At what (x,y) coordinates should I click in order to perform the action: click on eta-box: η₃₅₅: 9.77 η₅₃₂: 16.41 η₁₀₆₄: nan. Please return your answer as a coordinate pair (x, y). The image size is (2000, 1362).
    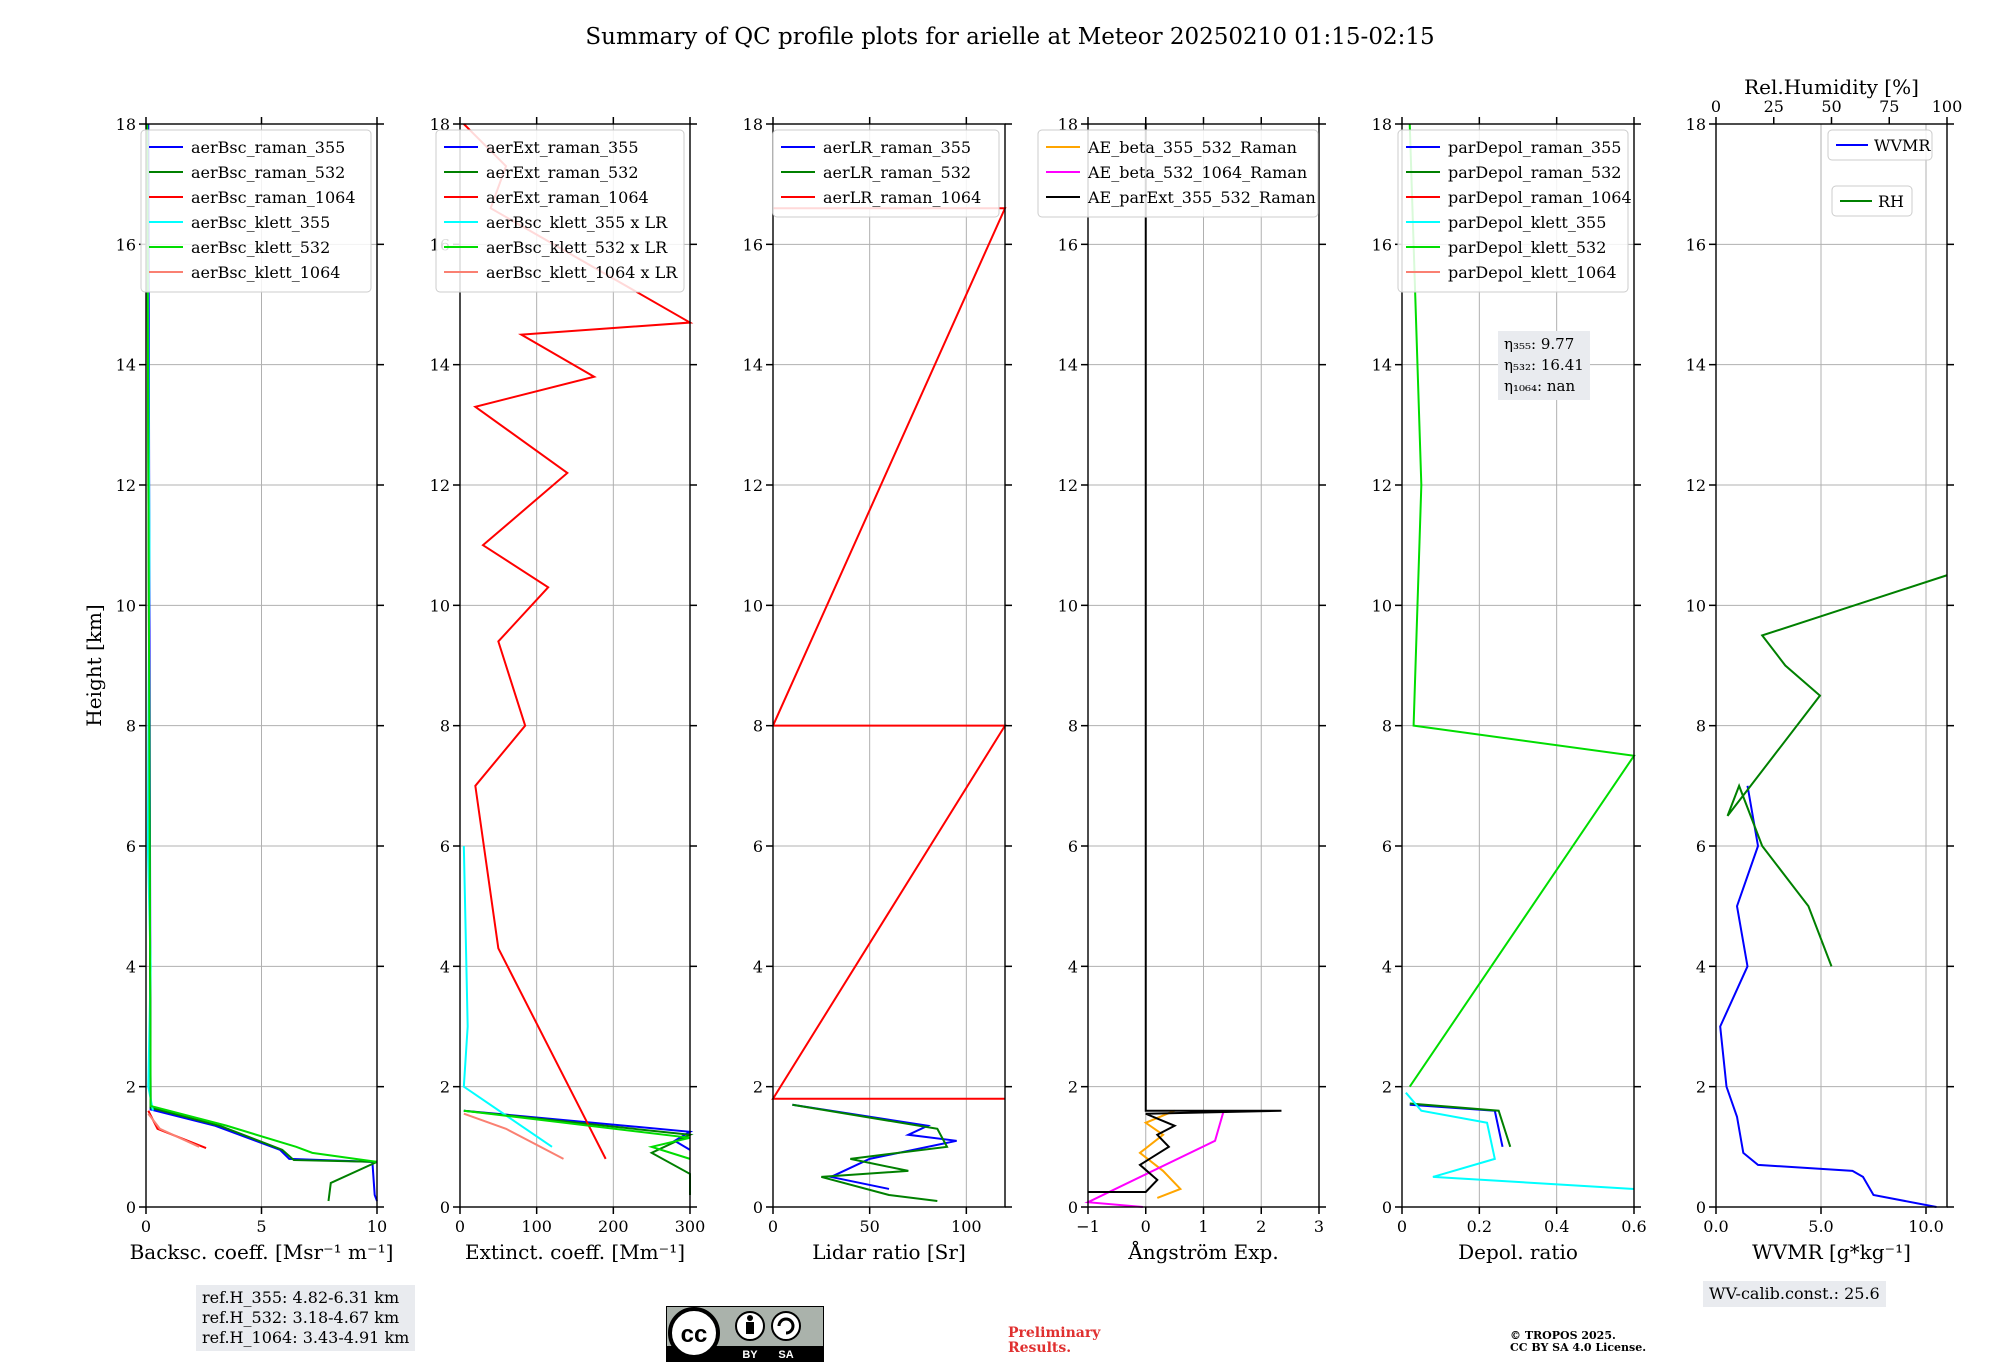
    Looking at the image, I should click on (1544, 365).